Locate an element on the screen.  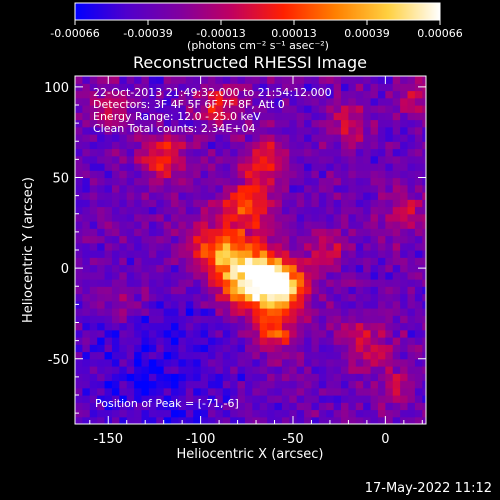
y-tick-label: -50 is located at coordinates (58, 360).